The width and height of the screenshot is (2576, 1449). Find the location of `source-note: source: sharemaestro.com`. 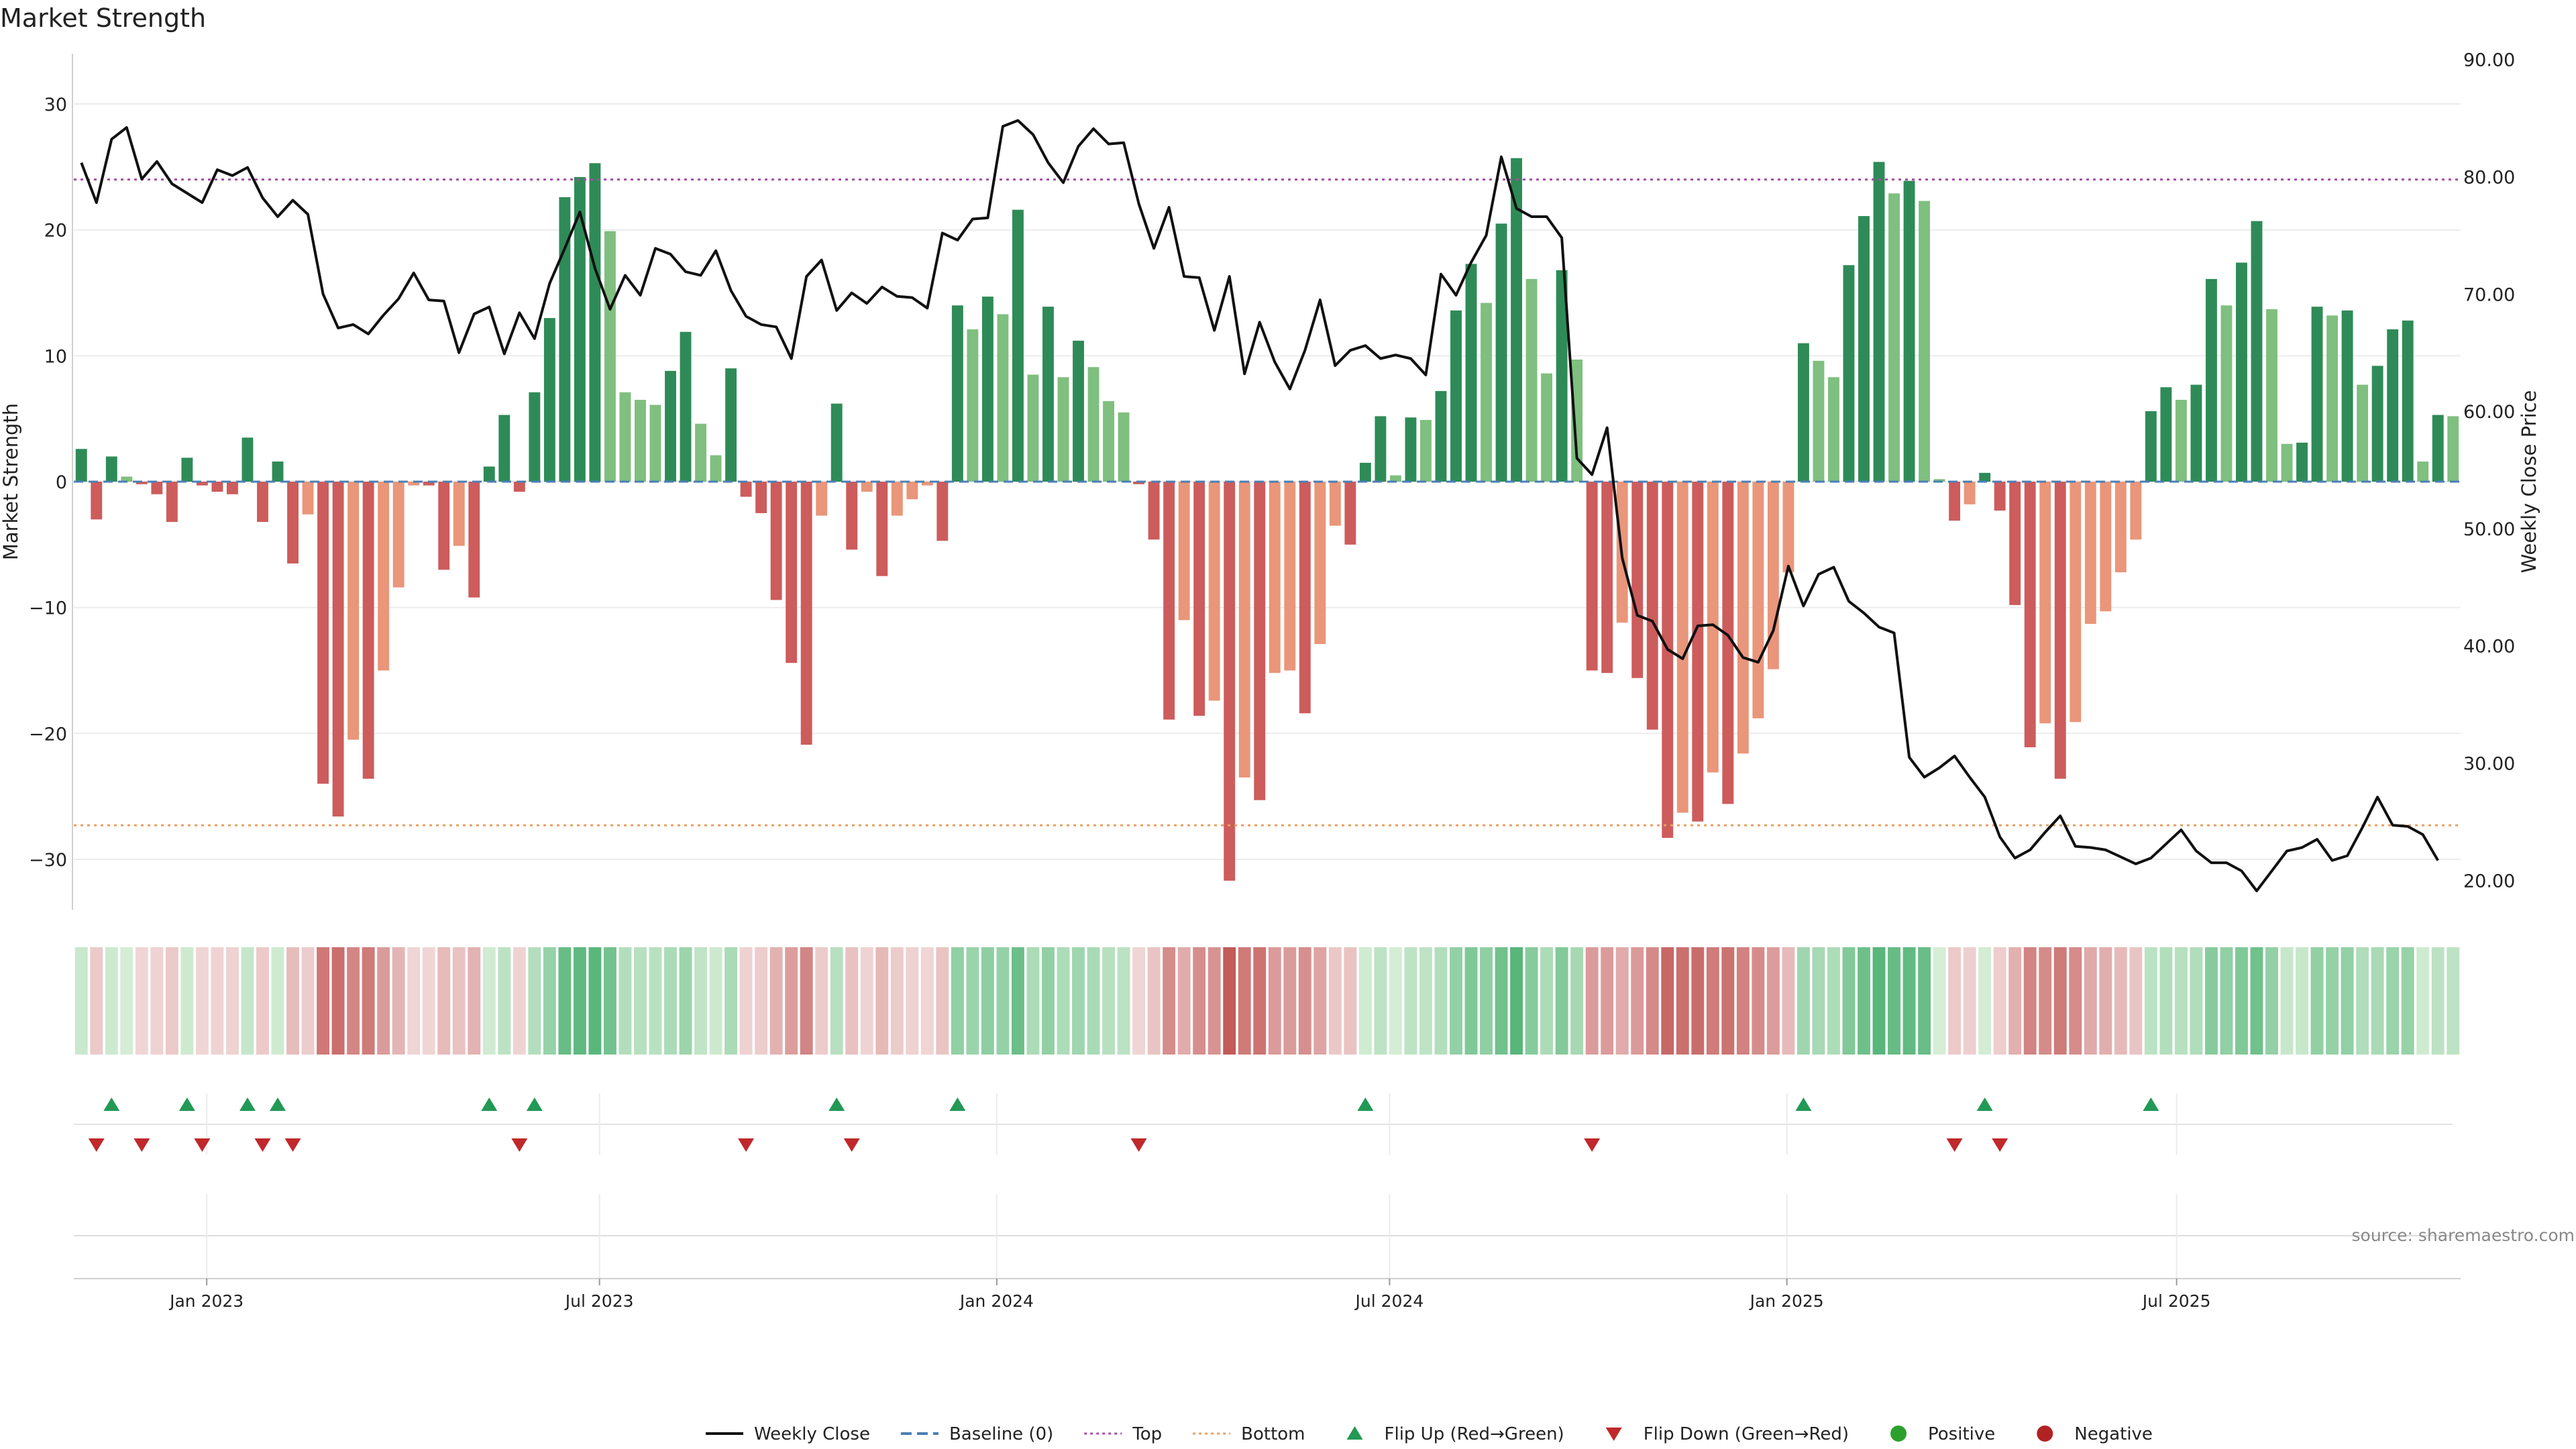

source-note: source: sharemaestro.com is located at coordinates (2463, 1235).